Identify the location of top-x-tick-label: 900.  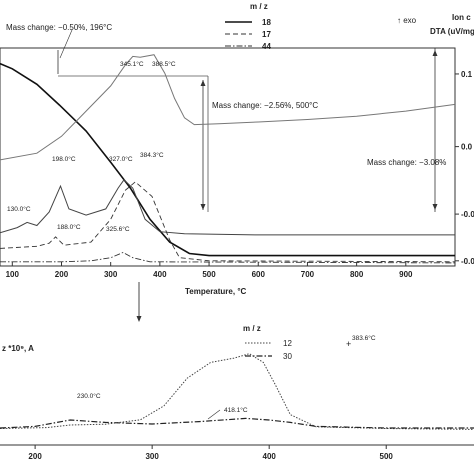
(406, 274).